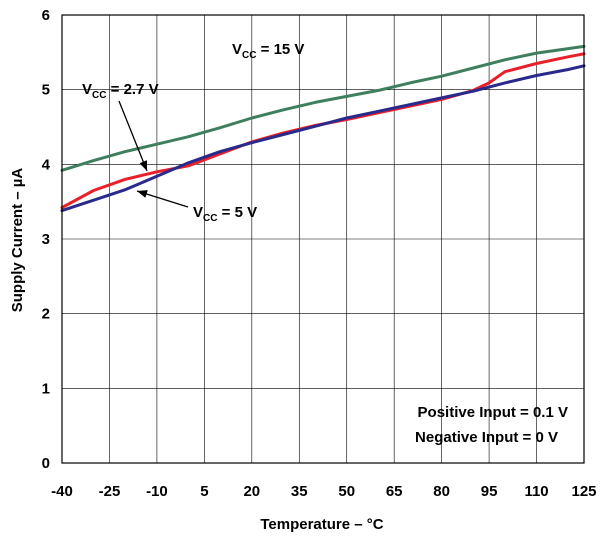 The height and width of the screenshot is (540, 600). Describe the element at coordinates (120, 91) in the screenshot. I see `label-vcc27: VCC = 2.7 V` at that location.